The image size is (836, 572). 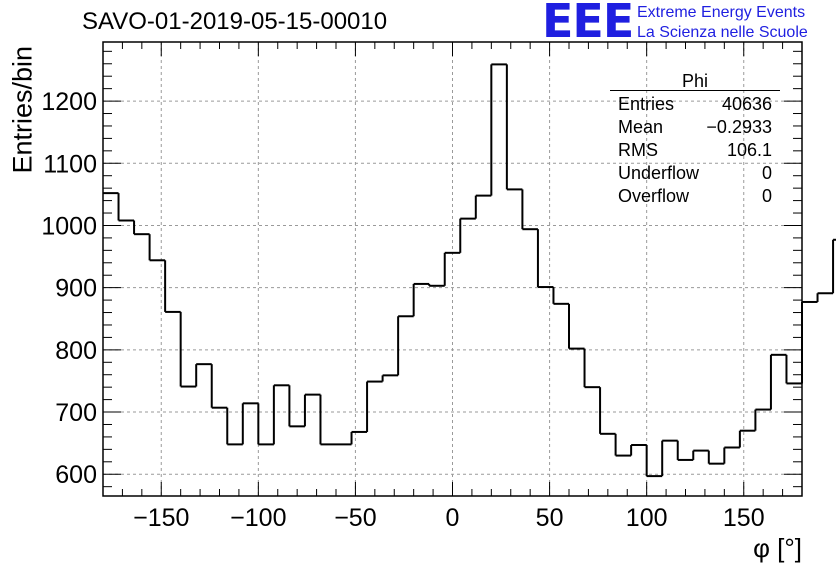 I want to click on y-axis-label: Entries/bin, so click(x=22, y=109).